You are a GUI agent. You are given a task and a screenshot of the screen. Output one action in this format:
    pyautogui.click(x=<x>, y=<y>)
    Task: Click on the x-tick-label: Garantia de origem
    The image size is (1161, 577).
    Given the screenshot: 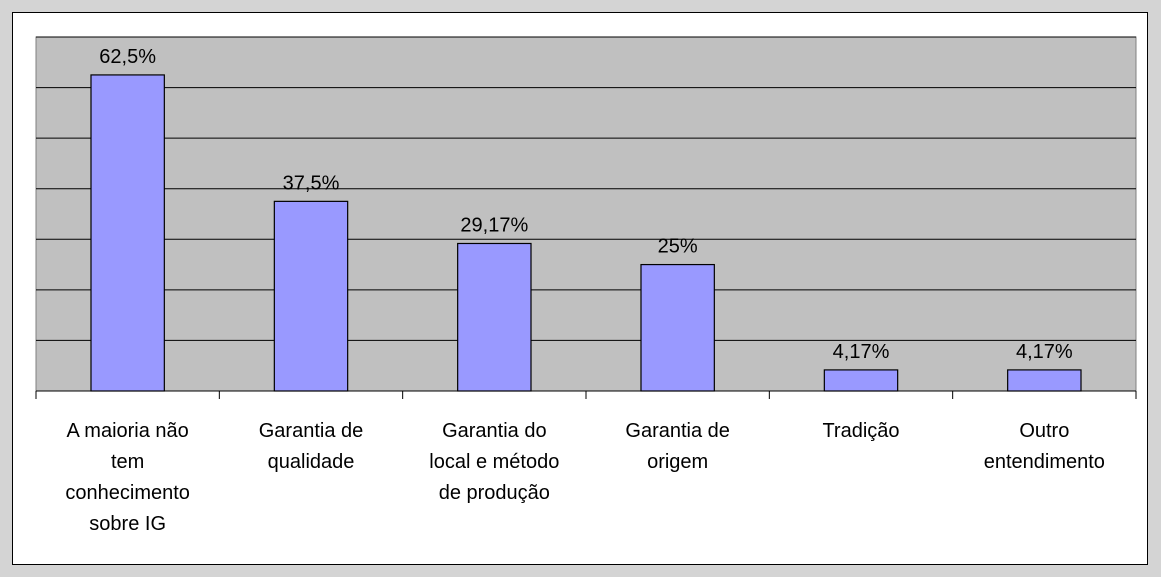 What is the action you would take?
    pyautogui.click(x=677, y=446)
    